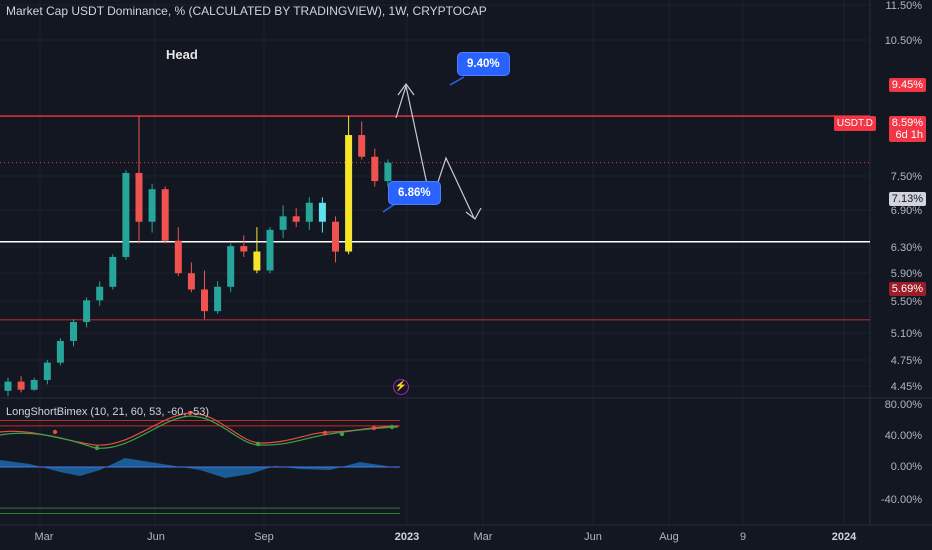  Describe the element at coordinates (907, 123) in the screenshot. I see `current-price: 8.59%` at that location.